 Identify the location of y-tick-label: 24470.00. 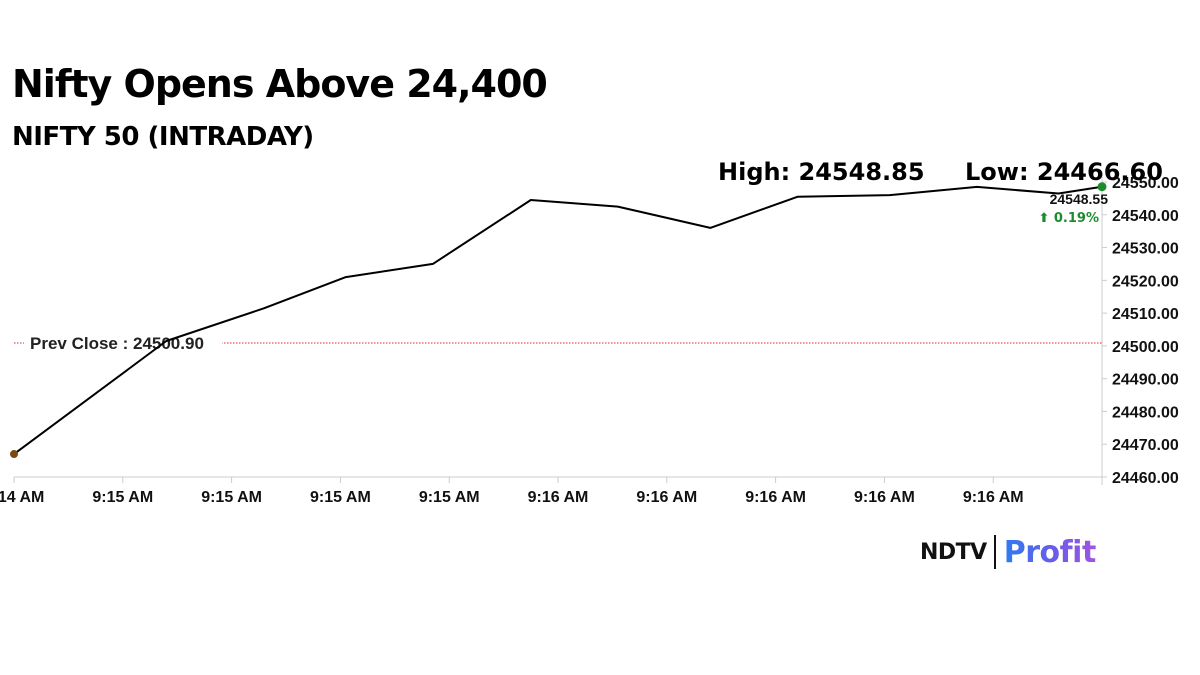
(1145, 445).